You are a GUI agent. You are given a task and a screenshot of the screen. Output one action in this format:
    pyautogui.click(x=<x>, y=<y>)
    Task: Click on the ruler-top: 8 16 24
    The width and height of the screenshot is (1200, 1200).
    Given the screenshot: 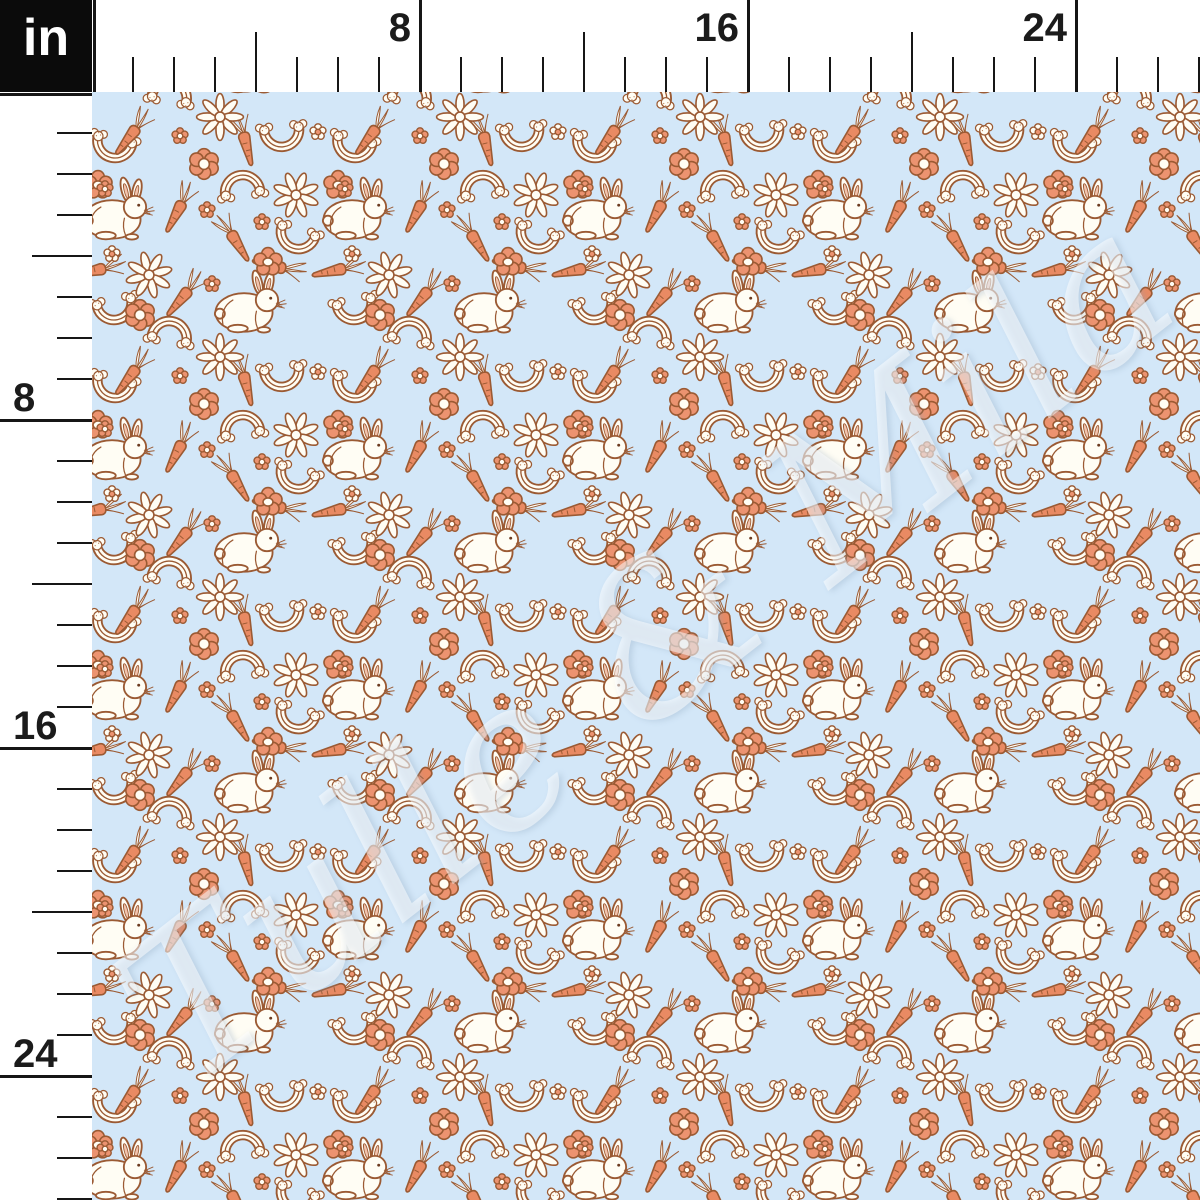 What is the action you would take?
    pyautogui.click(x=600, y=46)
    